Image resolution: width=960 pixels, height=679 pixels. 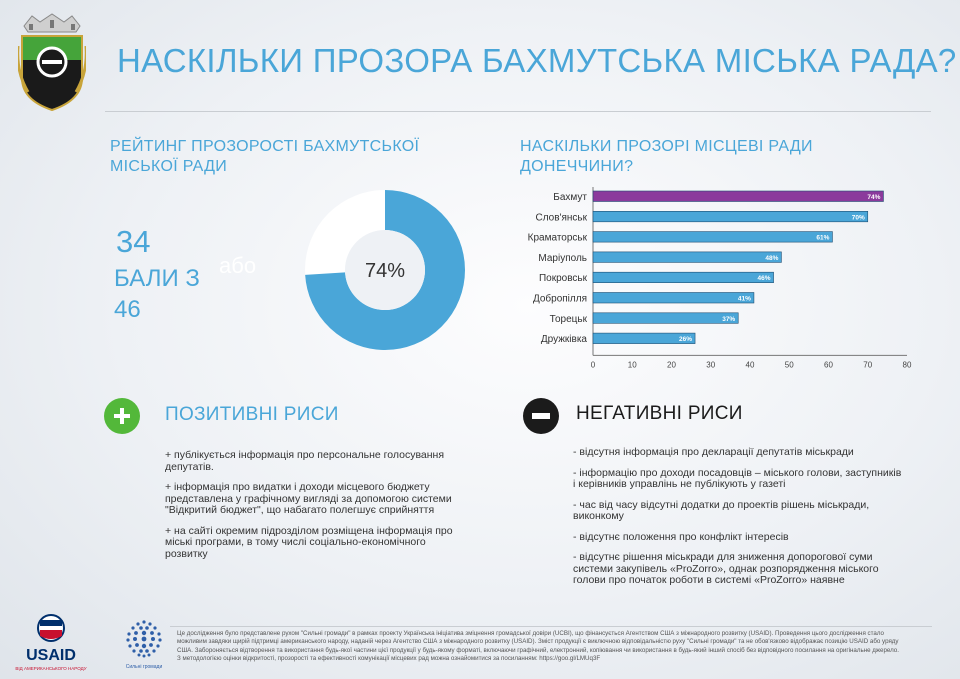 What do you see at coordinates (558, 238) in the screenshot?
I see `chart-category-label: Краматорськ` at bounding box center [558, 238].